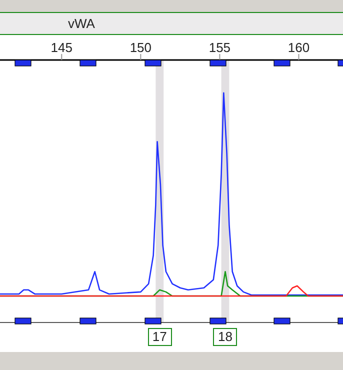 This screenshot has width=343, height=370. What do you see at coordinates (219, 47) in the screenshot?
I see `x-tick-label: 155` at bounding box center [219, 47].